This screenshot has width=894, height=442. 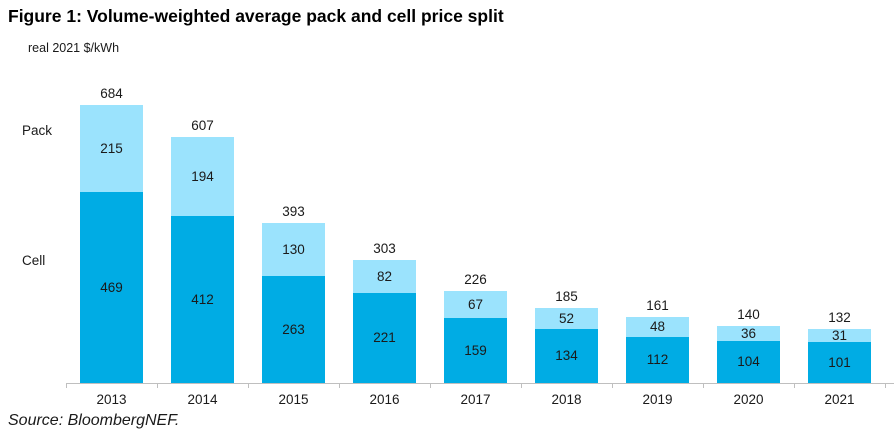 What do you see at coordinates (111, 399) in the screenshot?
I see `x-axis-category-label: 2013` at bounding box center [111, 399].